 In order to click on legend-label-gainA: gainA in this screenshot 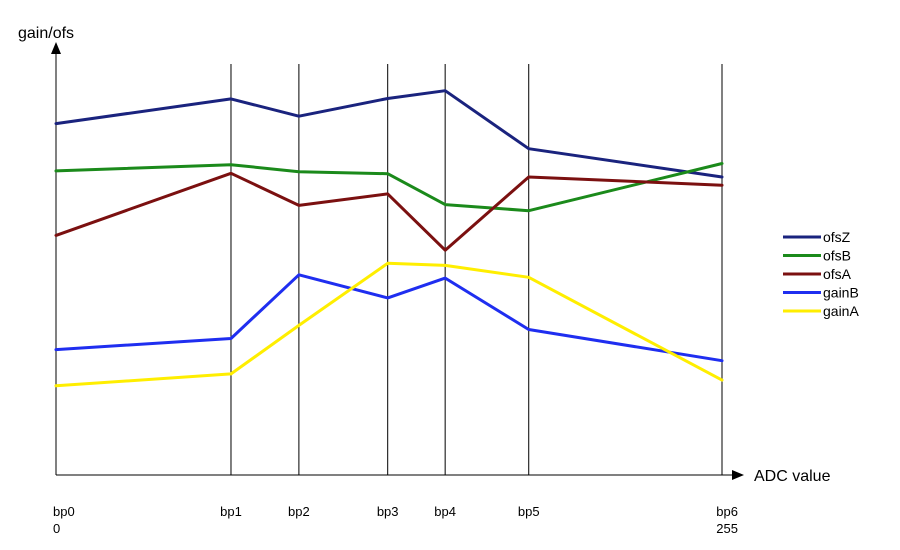, I will do `click(841, 311)`.